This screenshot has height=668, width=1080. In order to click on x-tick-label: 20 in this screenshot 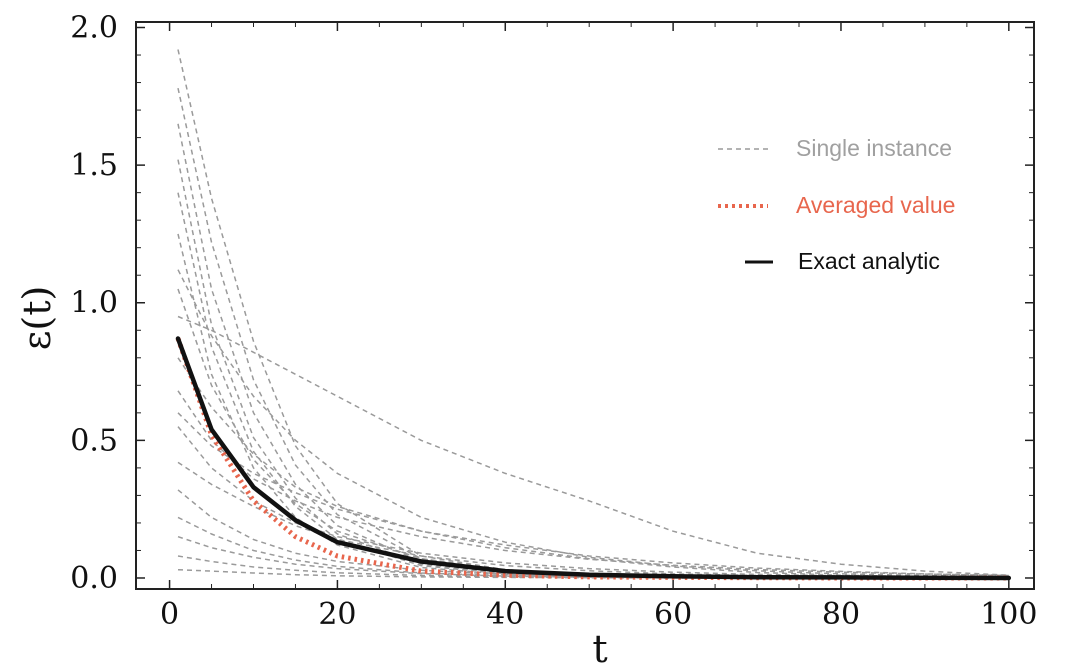, I will do `click(337, 614)`.